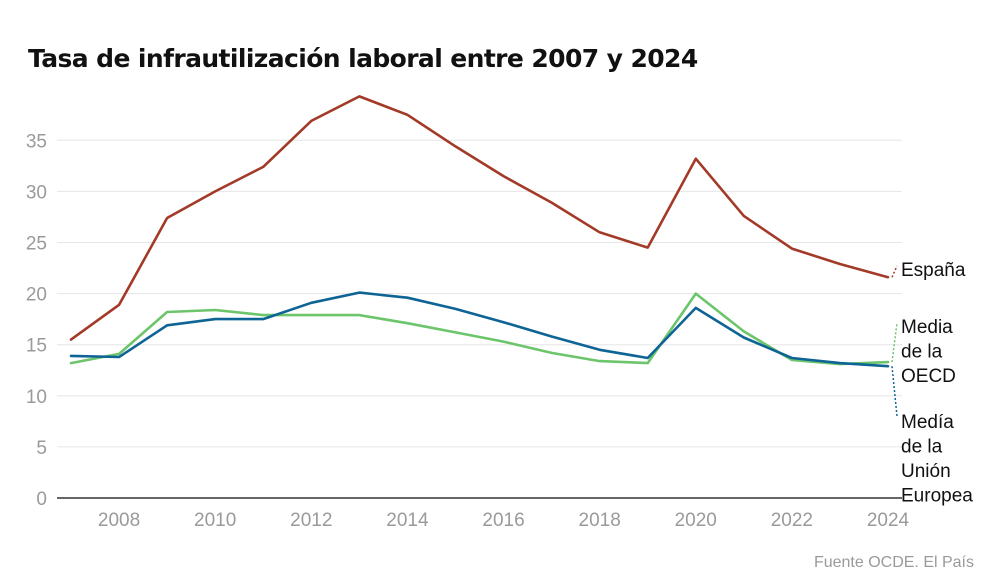  I want to click on x-tick-label: 2022, so click(792, 520).